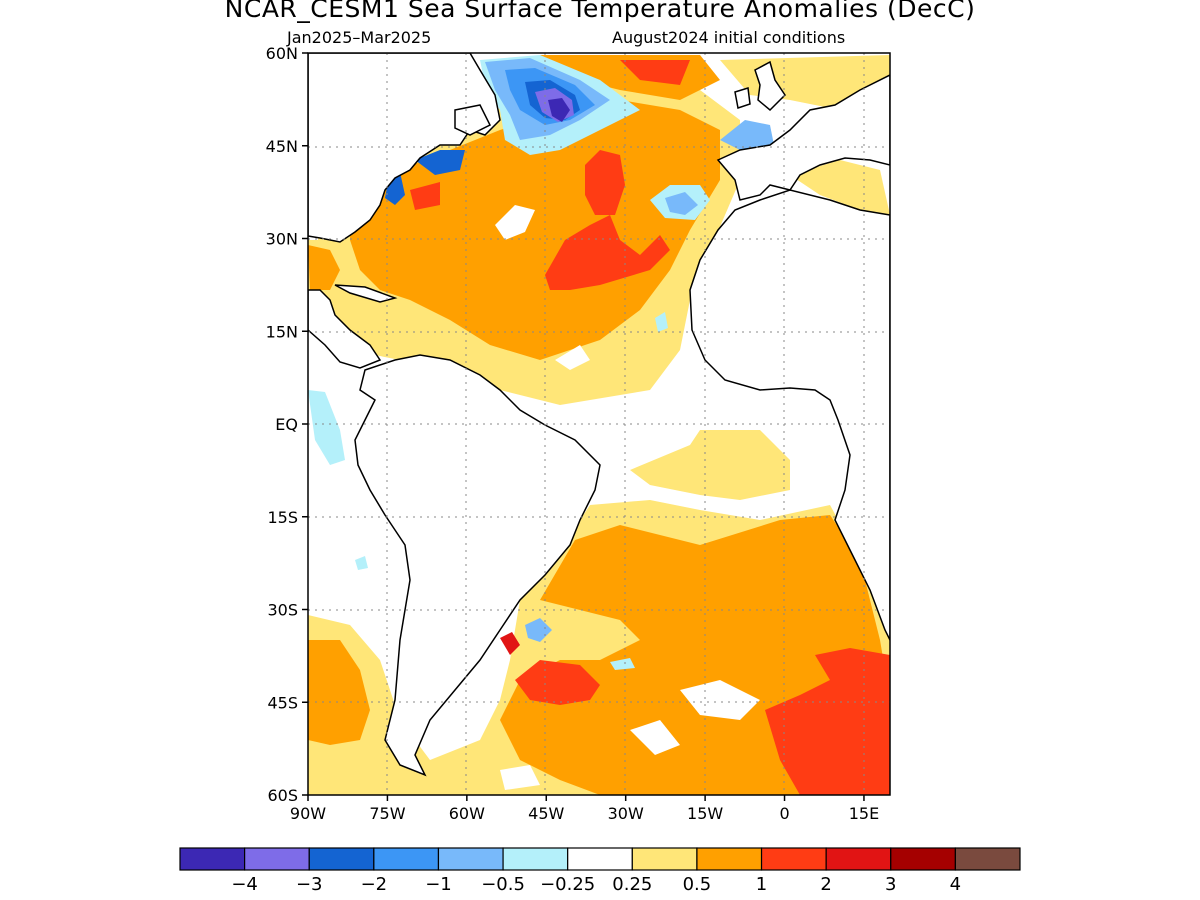  Describe the element at coordinates (770, 86) in the screenshot. I see `land-british-isles` at that location.